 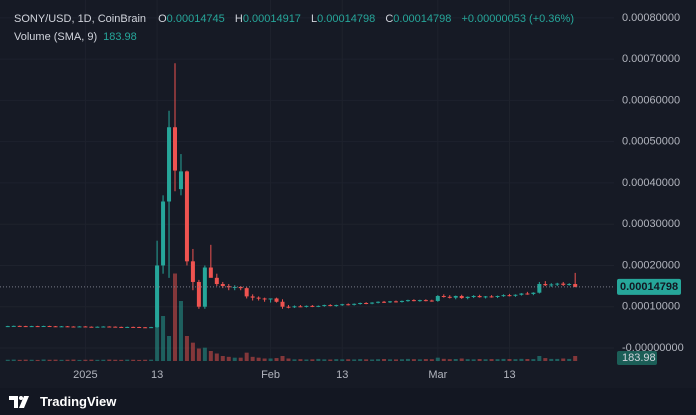 I want to click on value: 183.98, so click(x=120, y=37).